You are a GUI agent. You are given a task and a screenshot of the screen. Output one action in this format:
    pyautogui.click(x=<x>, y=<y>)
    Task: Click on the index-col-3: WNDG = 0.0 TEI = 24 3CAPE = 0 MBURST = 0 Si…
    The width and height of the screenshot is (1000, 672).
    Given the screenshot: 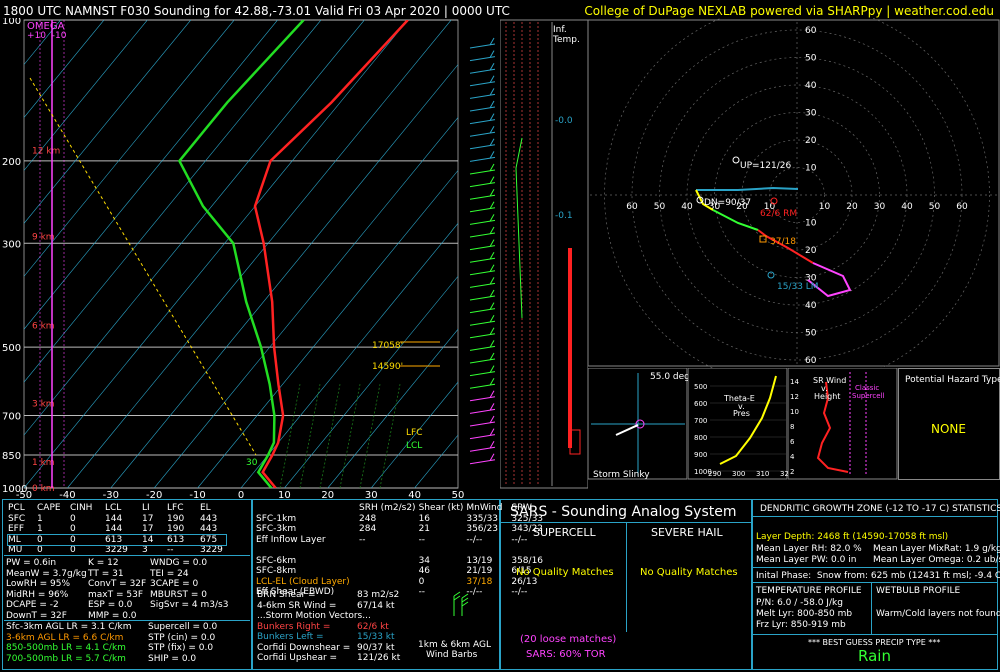 What is the action you would take?
    pyautogui.click(x=189, y=584)
    